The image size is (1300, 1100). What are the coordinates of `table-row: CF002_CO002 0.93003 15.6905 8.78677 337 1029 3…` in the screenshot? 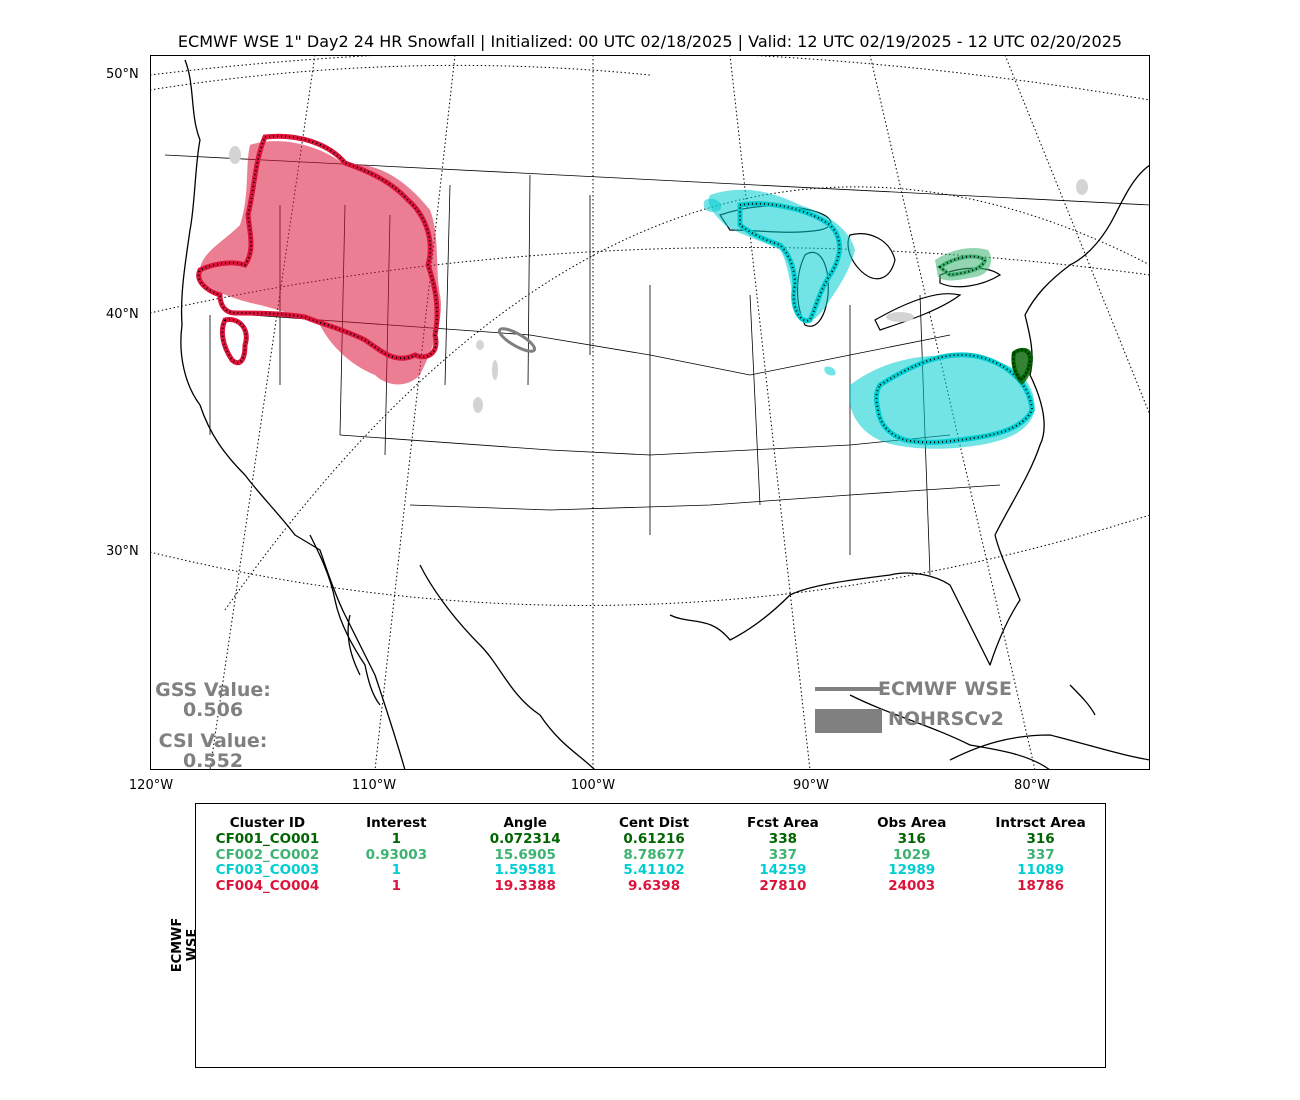 It's located at (654, 855).